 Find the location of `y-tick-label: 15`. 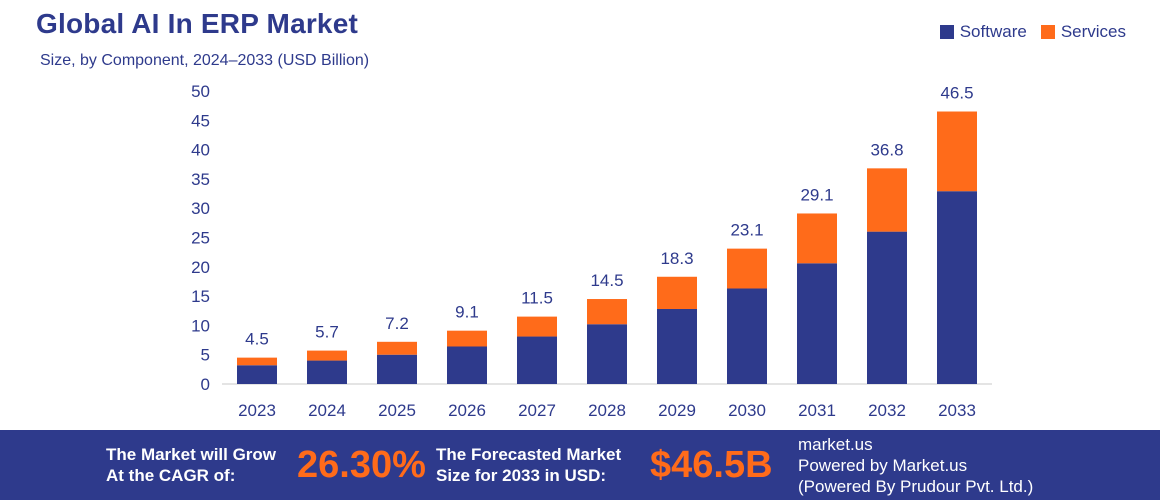

y-tick-label: 15 is located at coordinates (200, 296).